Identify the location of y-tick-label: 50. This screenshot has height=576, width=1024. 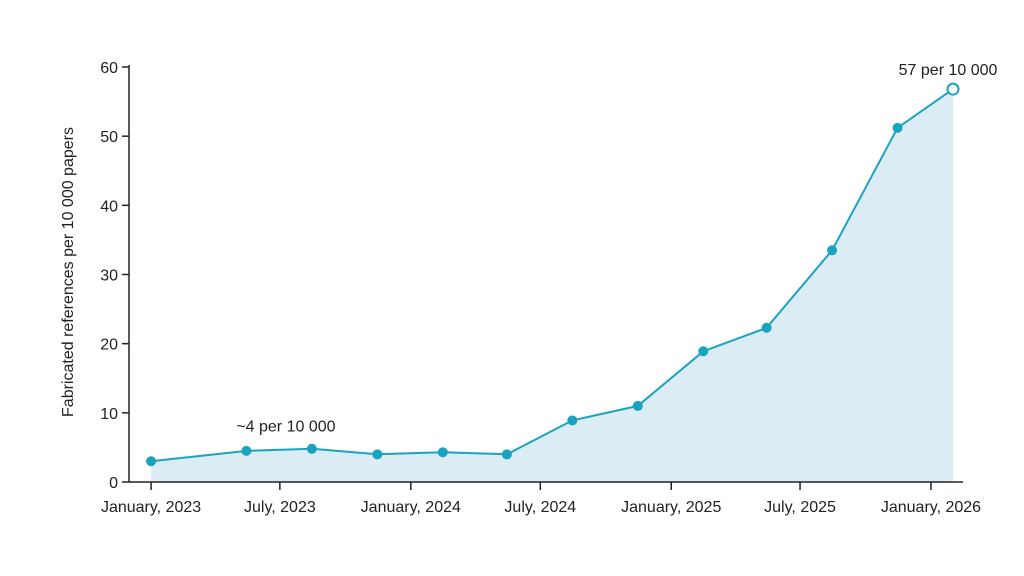
(109, 137).